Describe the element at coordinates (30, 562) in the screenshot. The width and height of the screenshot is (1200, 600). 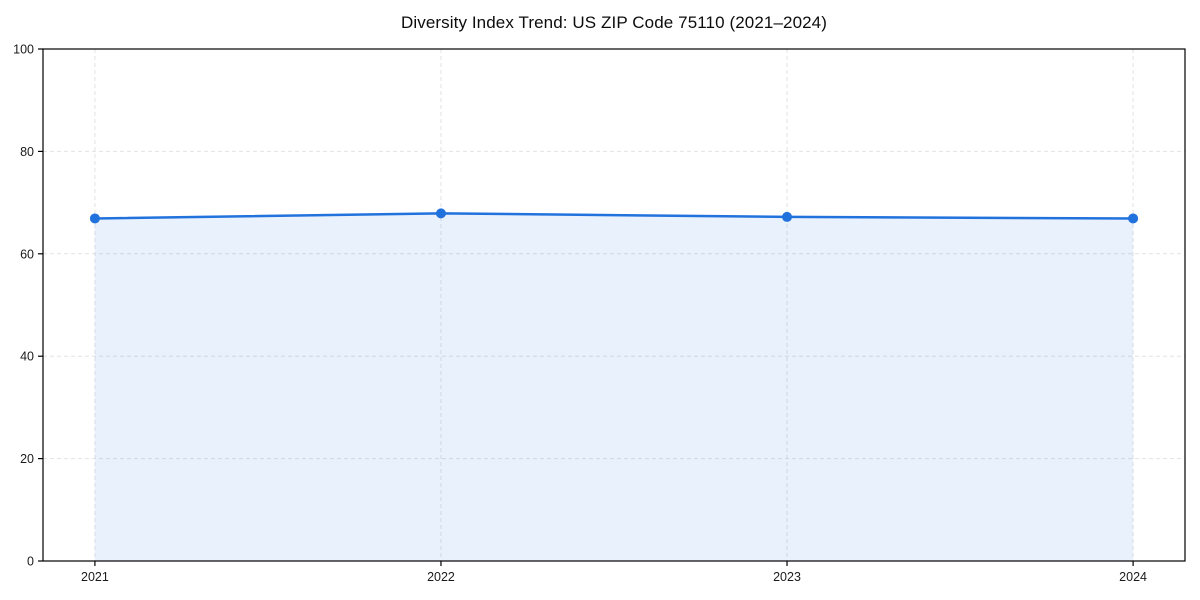
I see `y-tick-label: 0` at that location.